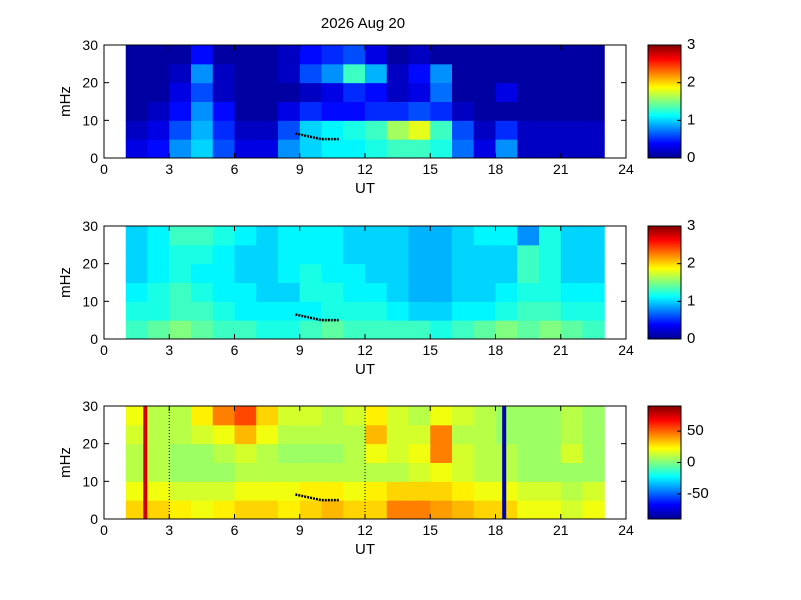  Describe the element at coordinates (691, 119) in the screenshot. I see `colorbar-tick-label: 1` at that location.